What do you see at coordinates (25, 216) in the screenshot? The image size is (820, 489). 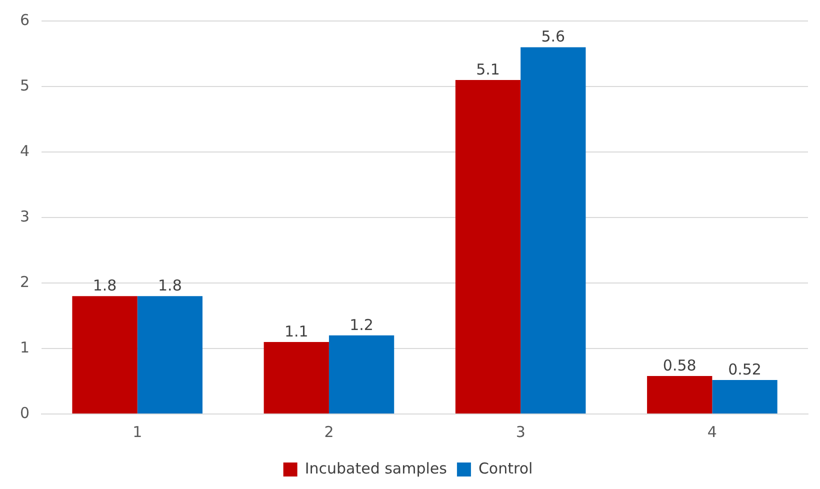 I see `y-tick-label: 3` at bounding box center [25, 216].